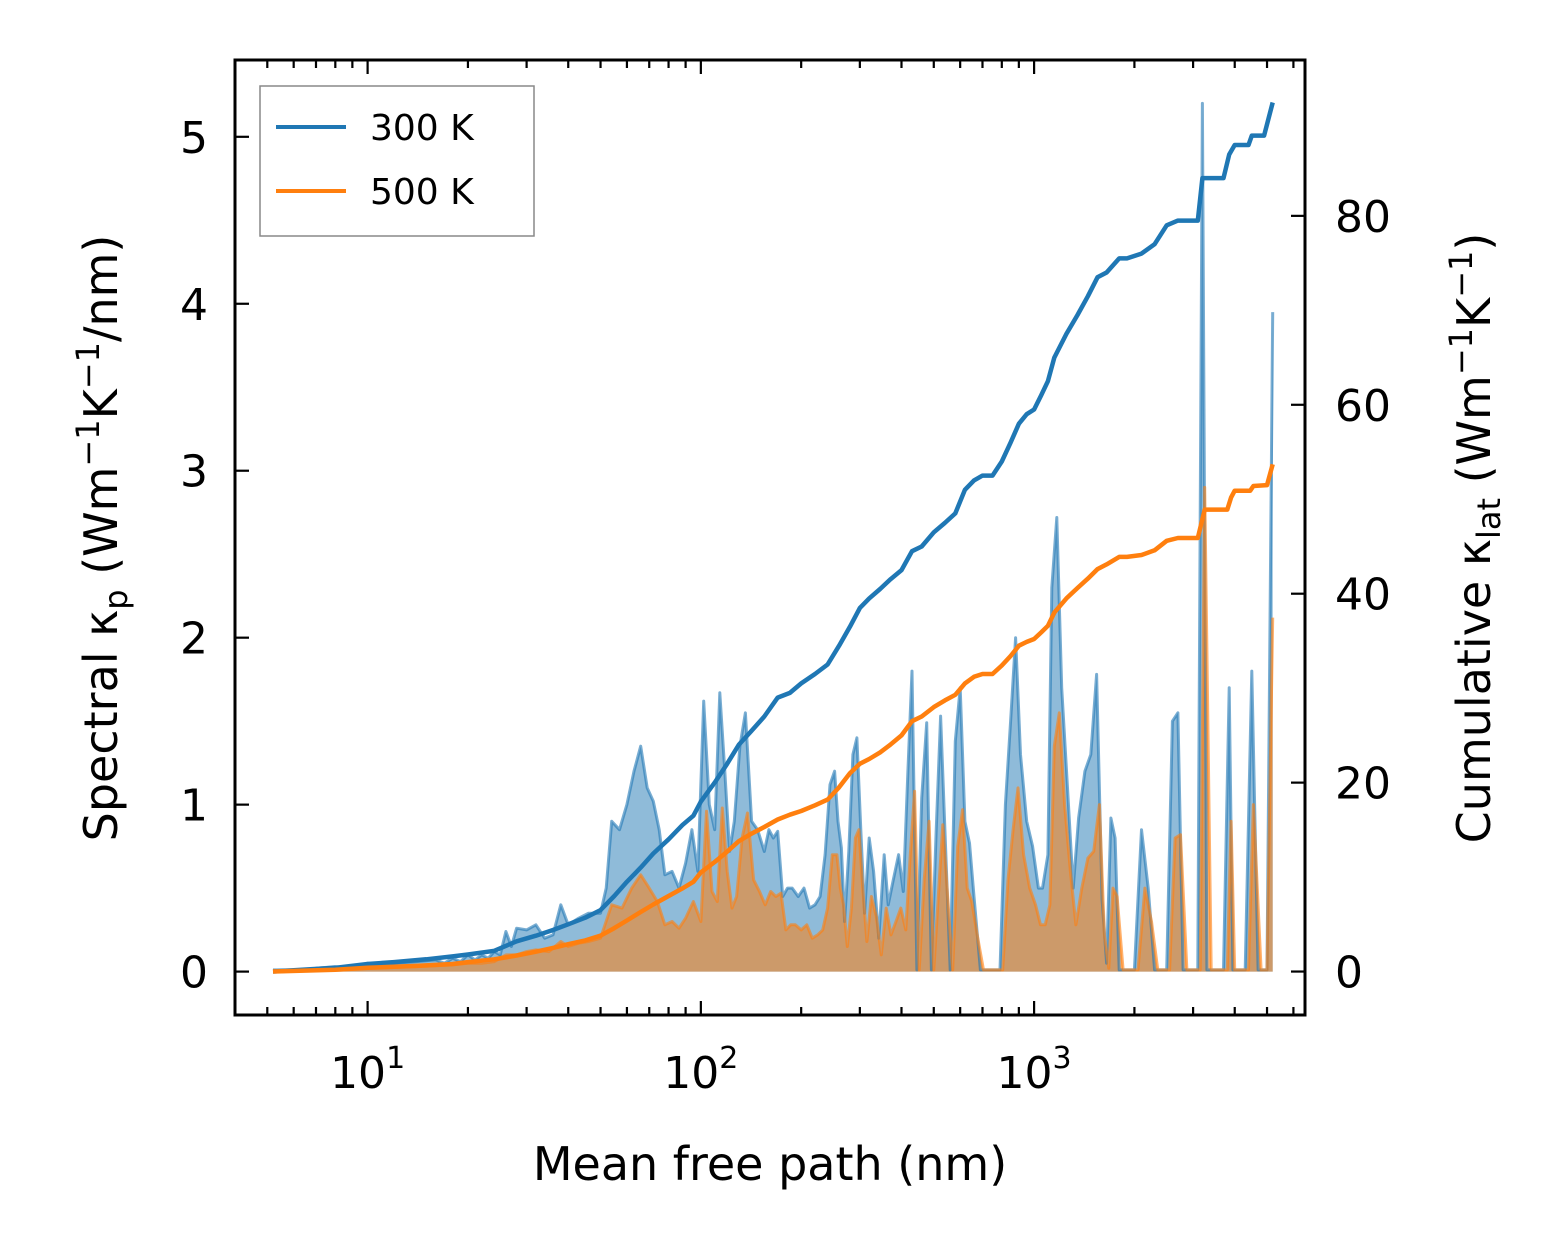 The height and width of the screenshot is (1254, 1568). Describe the element at coordinates (1034, 1070) in the screenshot. I see `x-tick-label: 10³` at that location.